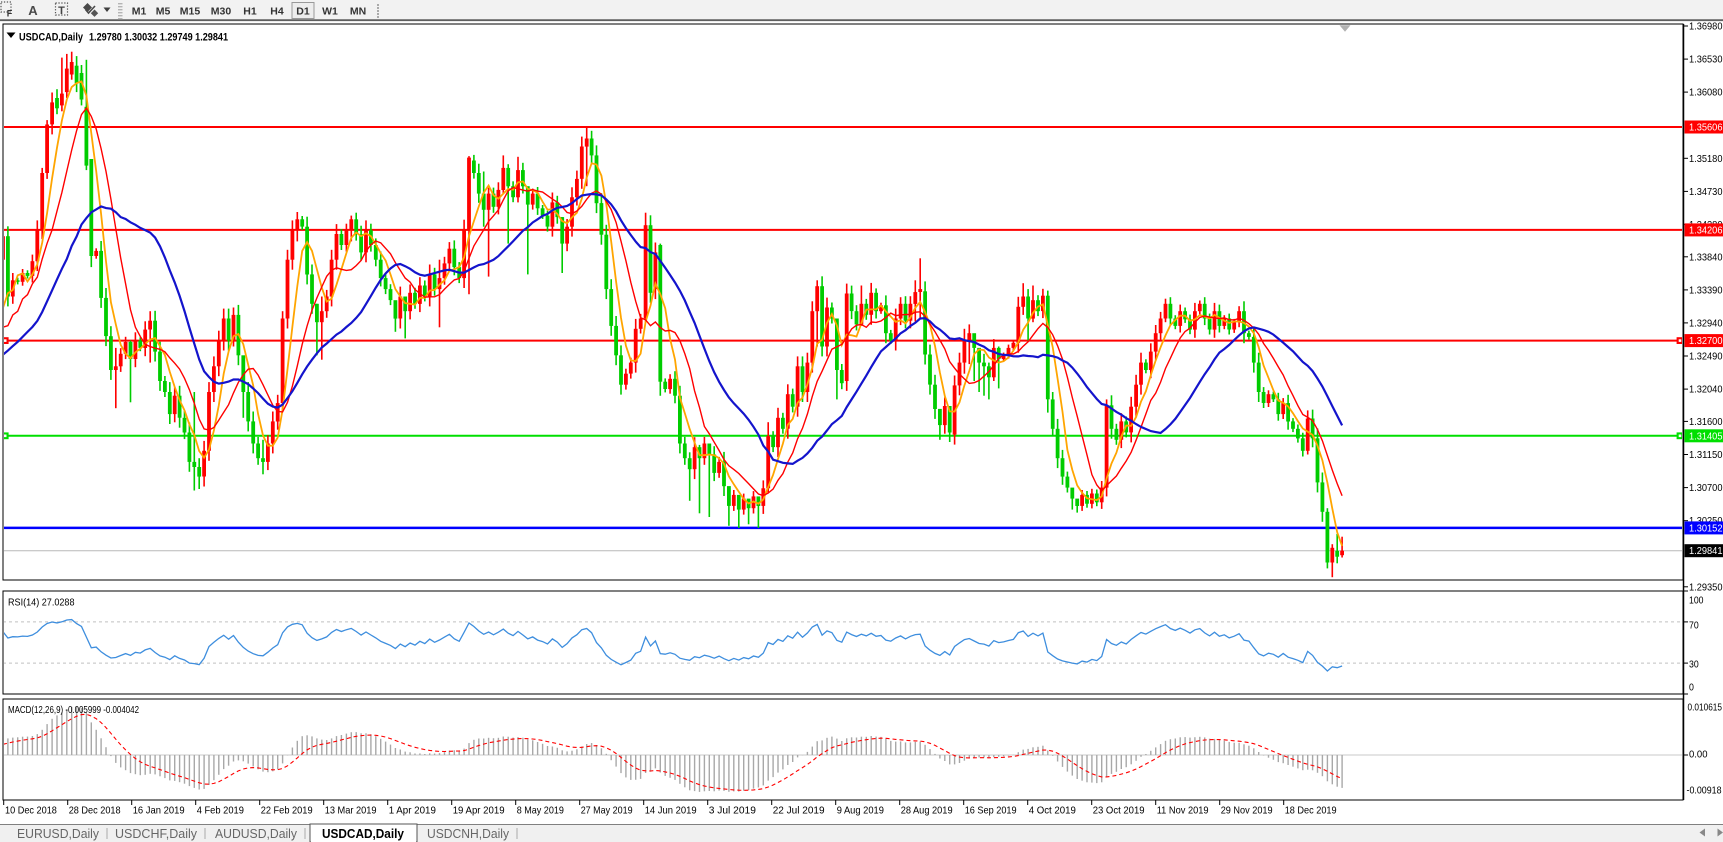  Describe the element at coordinates (41, 603) in the screenshot. I see `svg-text: RSI(14) 27.0288` at that location.